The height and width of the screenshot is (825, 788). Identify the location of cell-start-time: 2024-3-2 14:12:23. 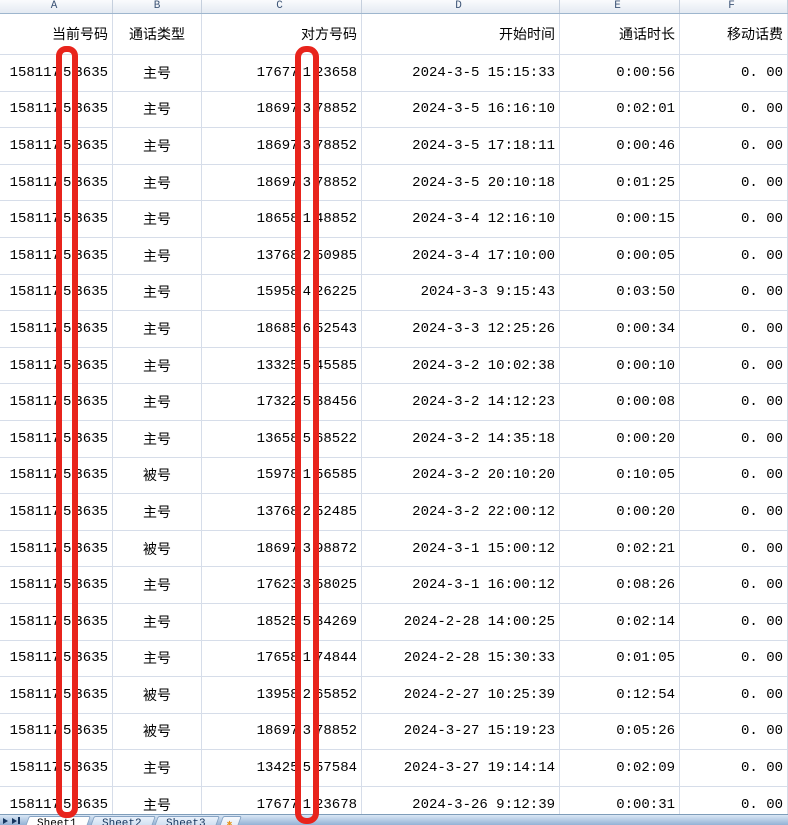
(461, 402).